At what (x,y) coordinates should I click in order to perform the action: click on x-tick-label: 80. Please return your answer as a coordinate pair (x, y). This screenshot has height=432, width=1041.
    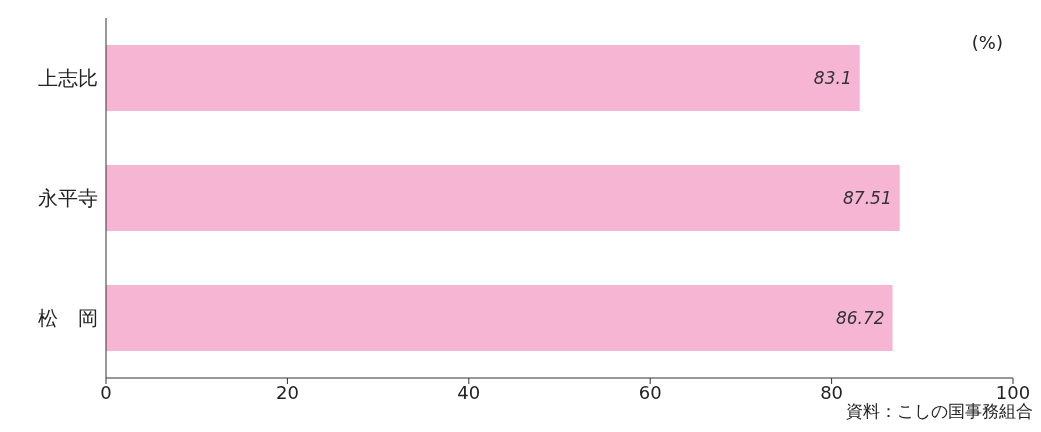
    Looking at the image, I should click on (832, 392).